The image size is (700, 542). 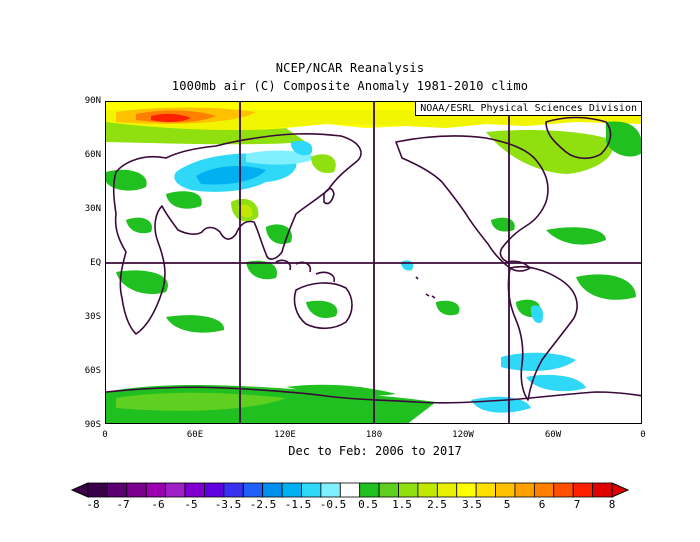 I want to click on credit-label: NOAA/ESRL Physical Sciences Division, so click(x=528, y=109).